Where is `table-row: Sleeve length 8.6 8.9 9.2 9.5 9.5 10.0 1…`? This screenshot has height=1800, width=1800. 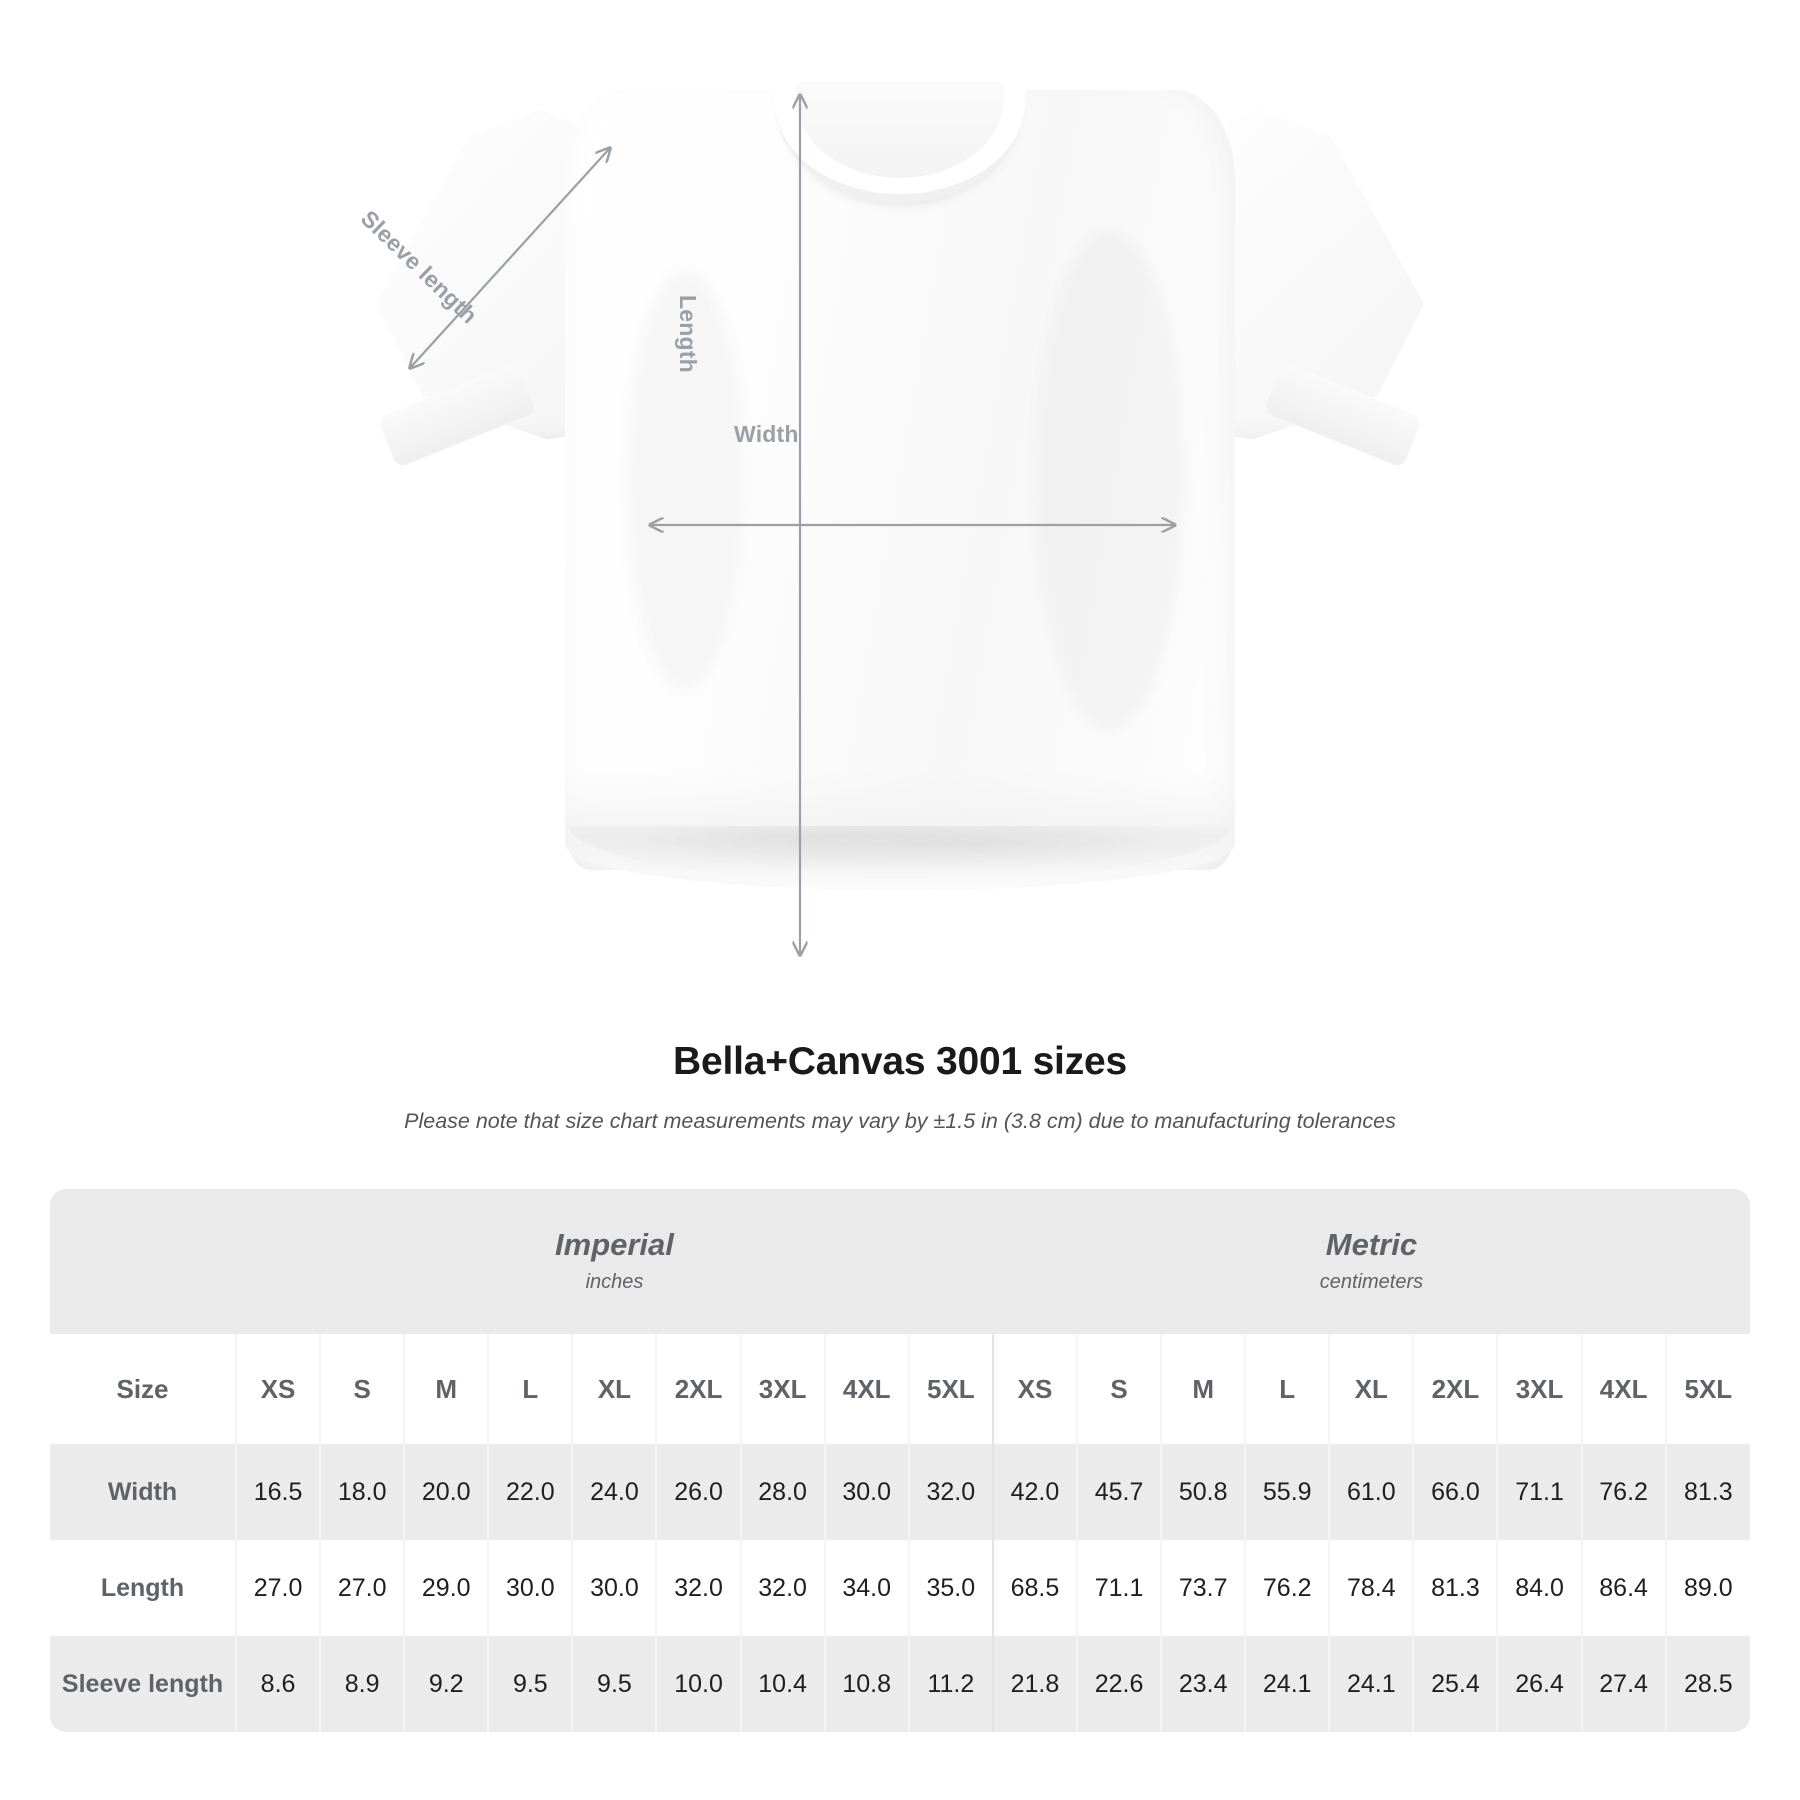
table-row: Sleeve length 8.6 8.9 9.2 9.5 9.5 10.0 1… is located at coordinates (900, 1684).